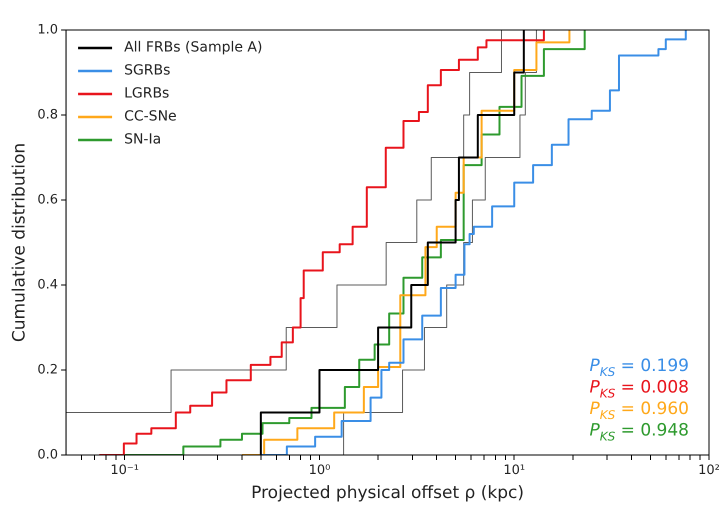 This screenshot has width=723, height=508. Describe the element at coordinates (47, 370) in the screenshot. I see `y-tick-label: 0.2` at that location.